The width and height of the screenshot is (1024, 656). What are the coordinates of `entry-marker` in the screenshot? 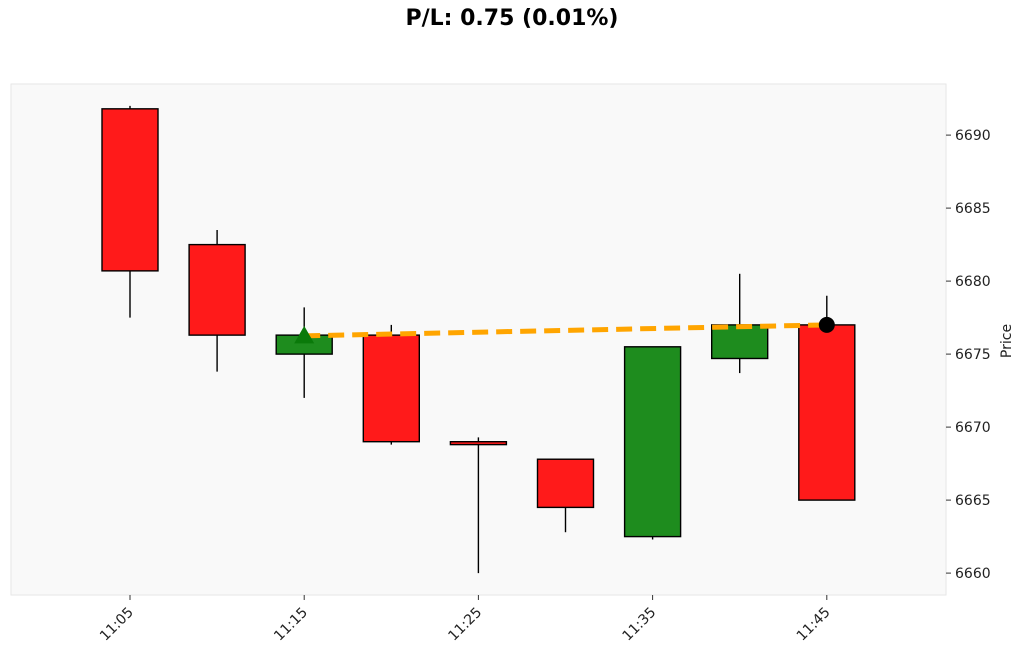 It's located at (304, 334).